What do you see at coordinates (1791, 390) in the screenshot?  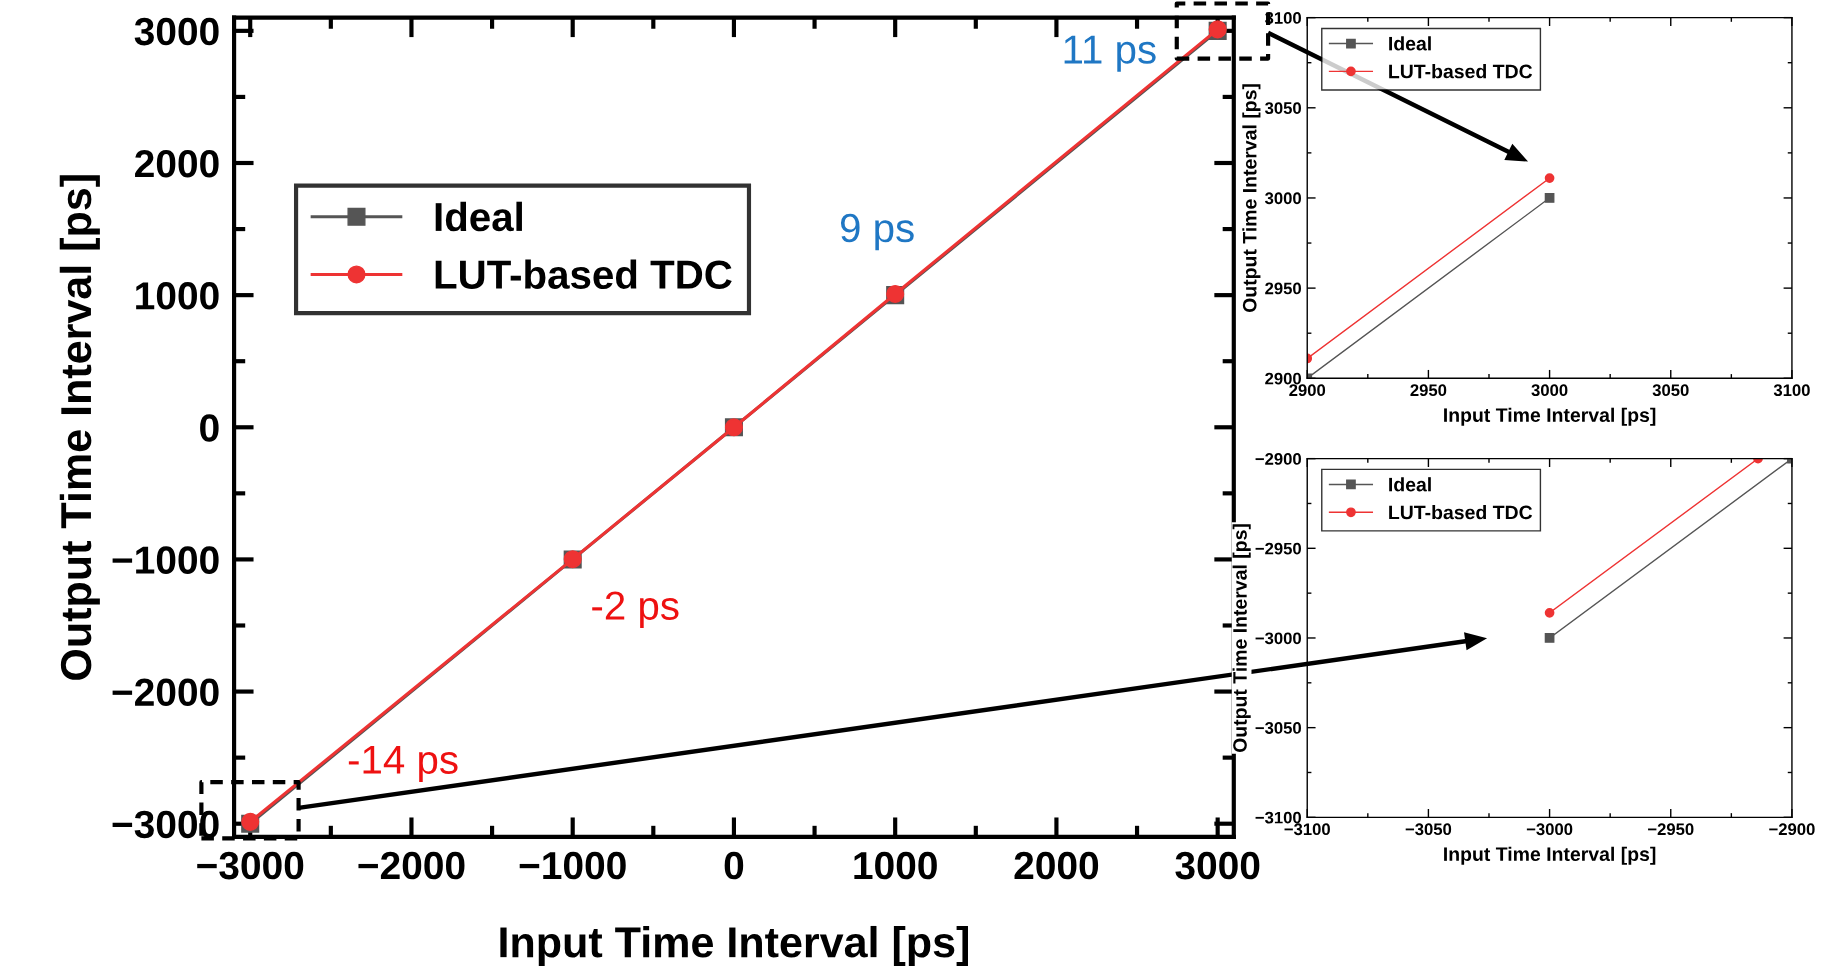 I see `x-tick-label: 3100` at bounding box center [1791, 390].